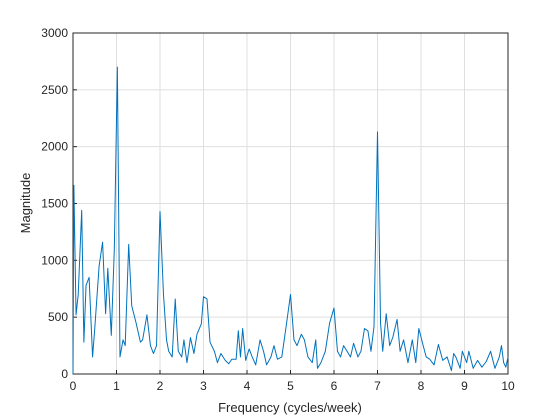  Describe the element at coordinates (64, 374) in the screenshot. I see `y-tick-label: 0` at that location.